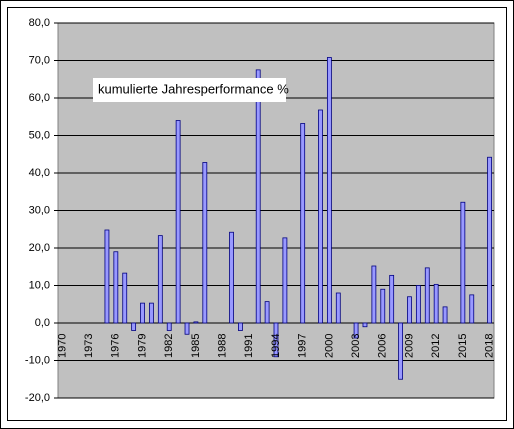 The height and width of the screenshot is (429, 514). What do you see at coordinates (39, 210) in the screenshot?
I see `y-tick-label: 30,0` at bounding box center [39, 210].